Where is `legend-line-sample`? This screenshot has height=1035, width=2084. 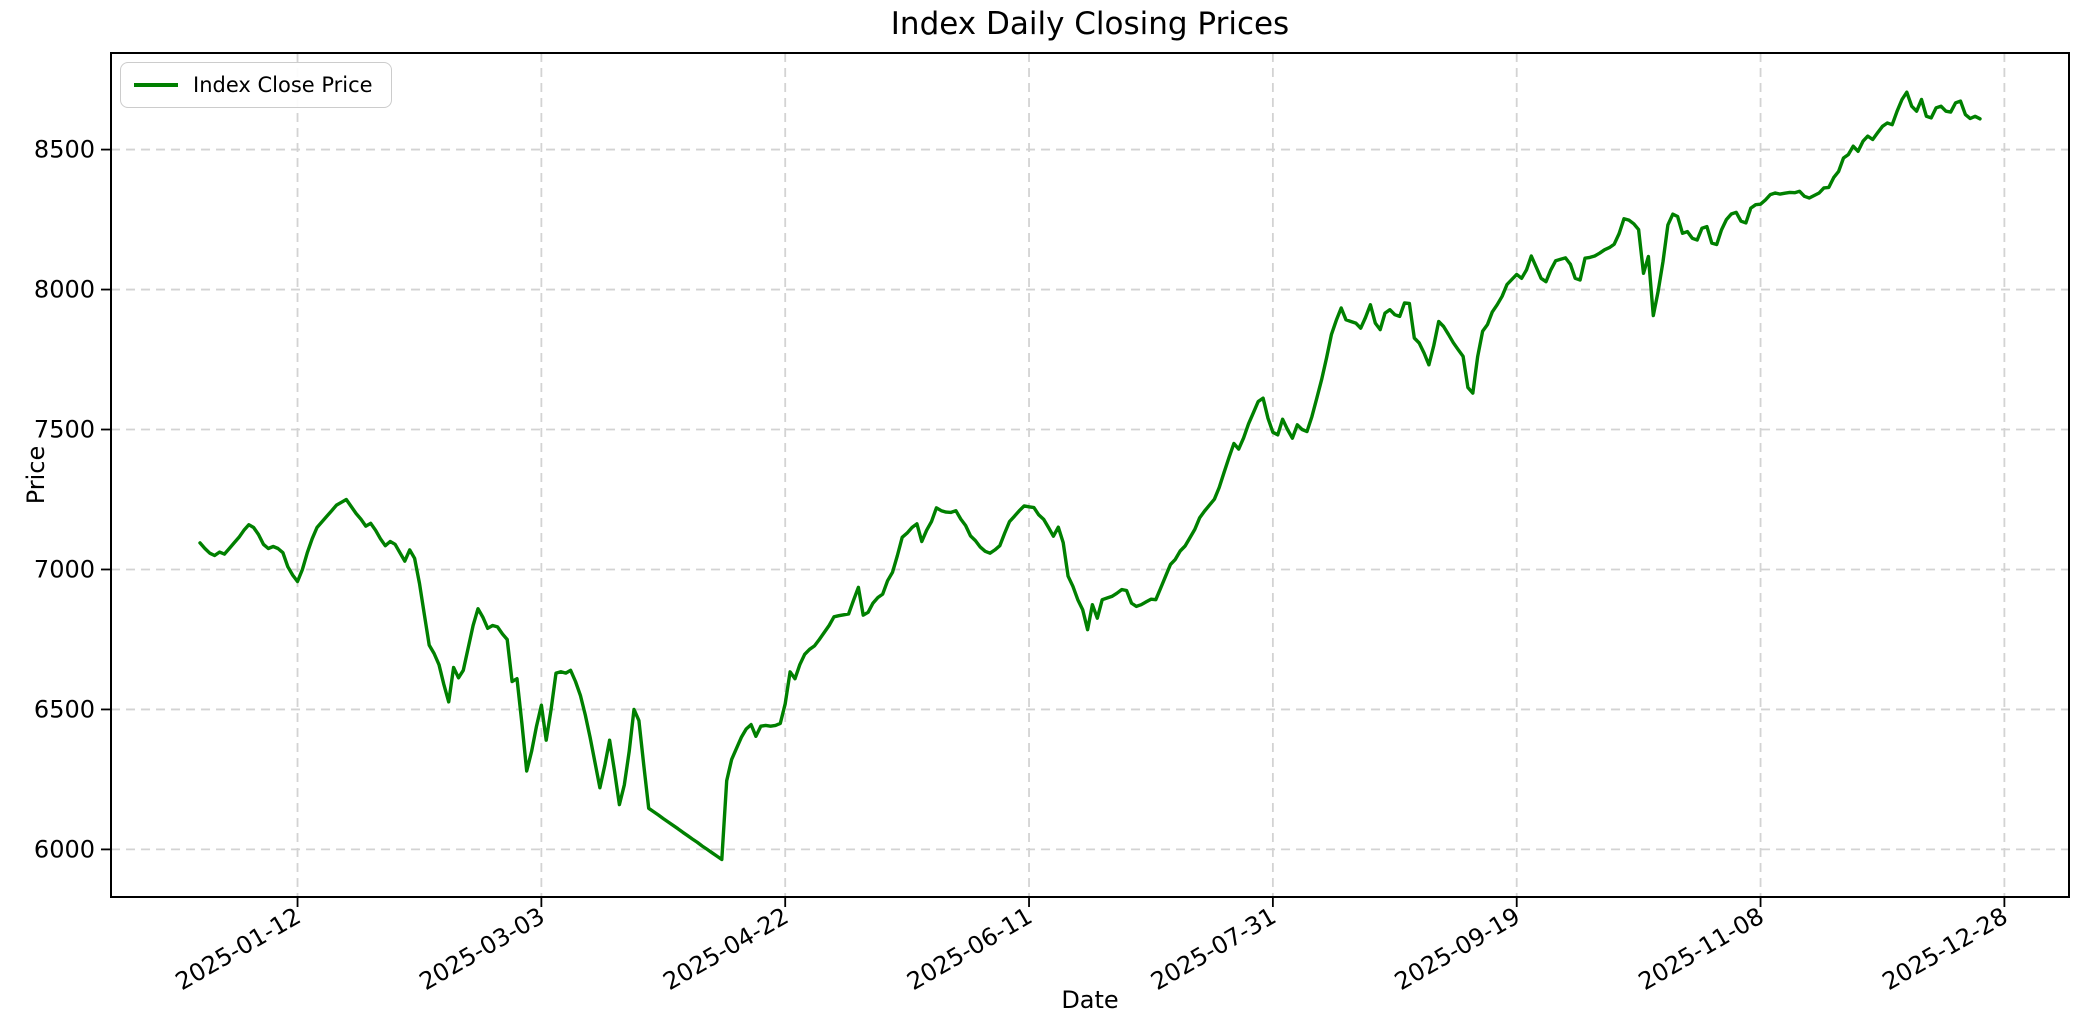 legend-line-sample is located at coordinates (156, 85).